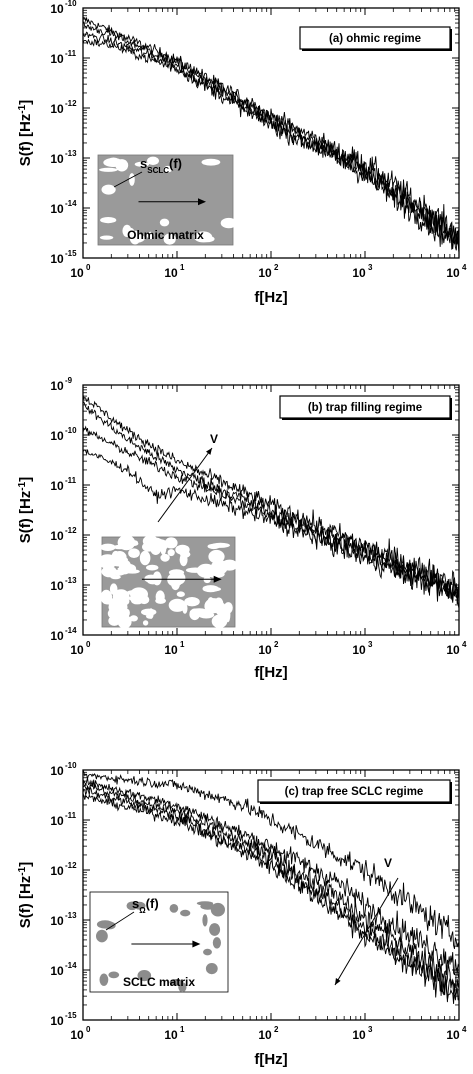  I want to click on inset-illustration: SCLC matrix sΩ(f), so click(159, 942).